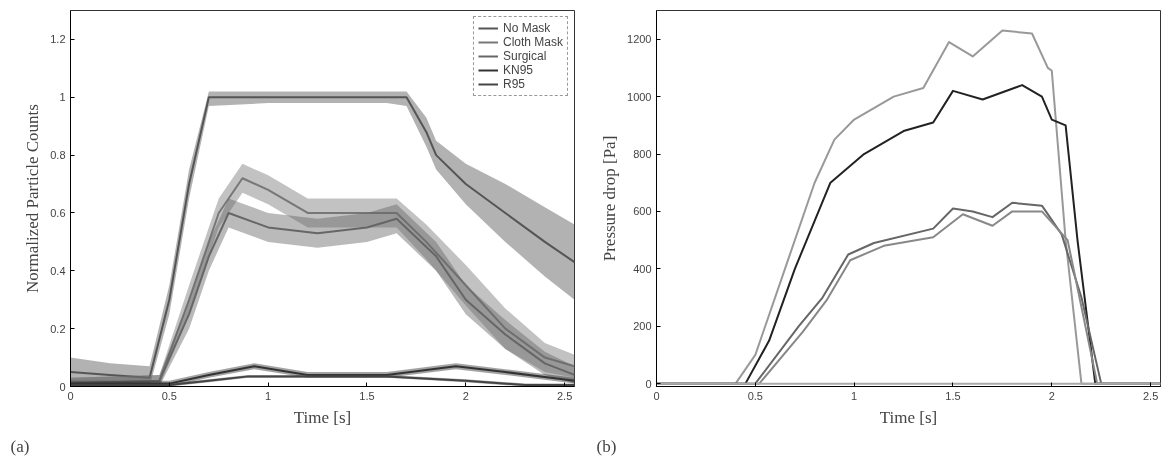 This screenshot has width=1172, height=466. I want to click on y-tick-label: 200, so click(642, 326).